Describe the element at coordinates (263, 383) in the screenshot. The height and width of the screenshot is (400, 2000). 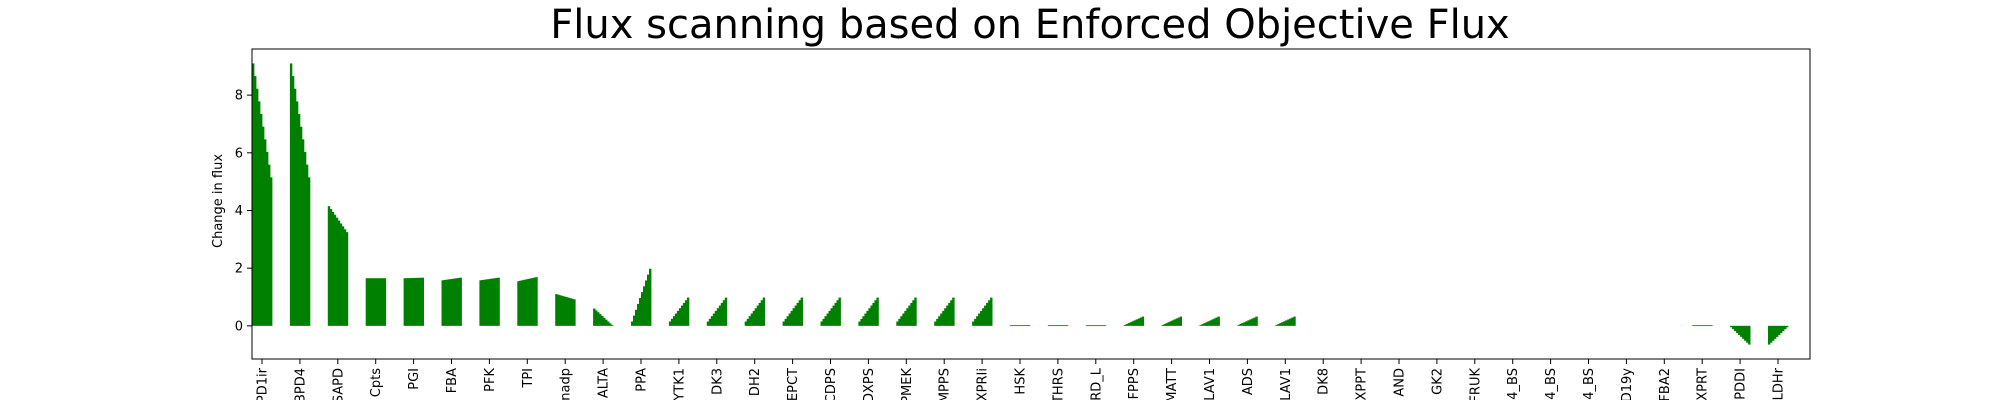
I see `x-tick-label: PD1ir` at that location.